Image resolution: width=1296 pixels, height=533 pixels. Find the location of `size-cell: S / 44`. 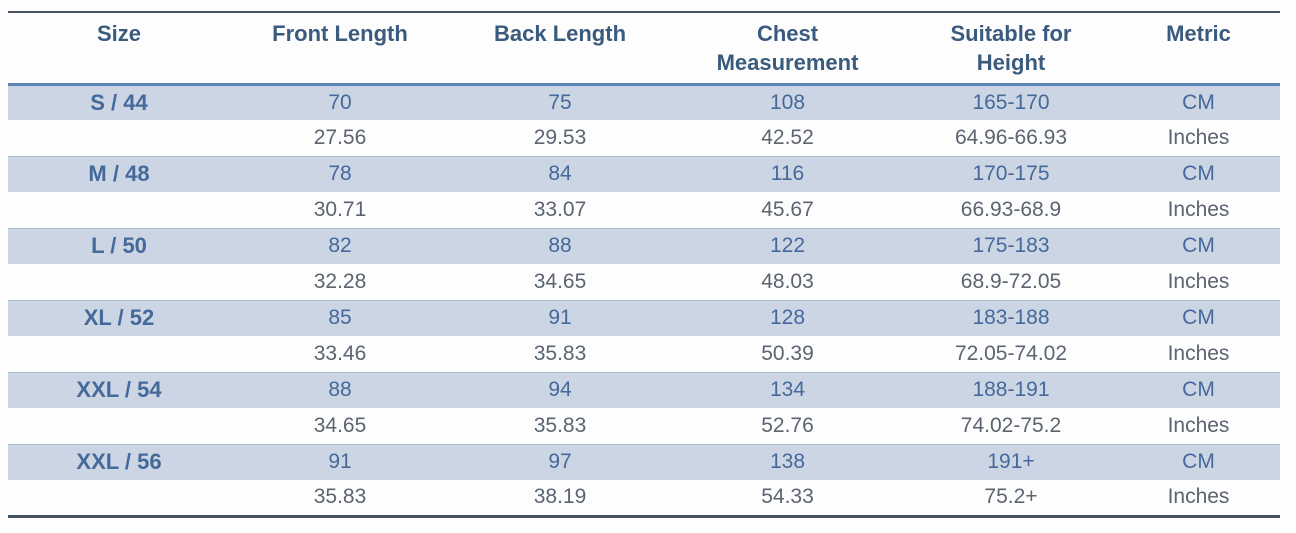

size-cell: S / 44 is located at coordinates (119, 102).